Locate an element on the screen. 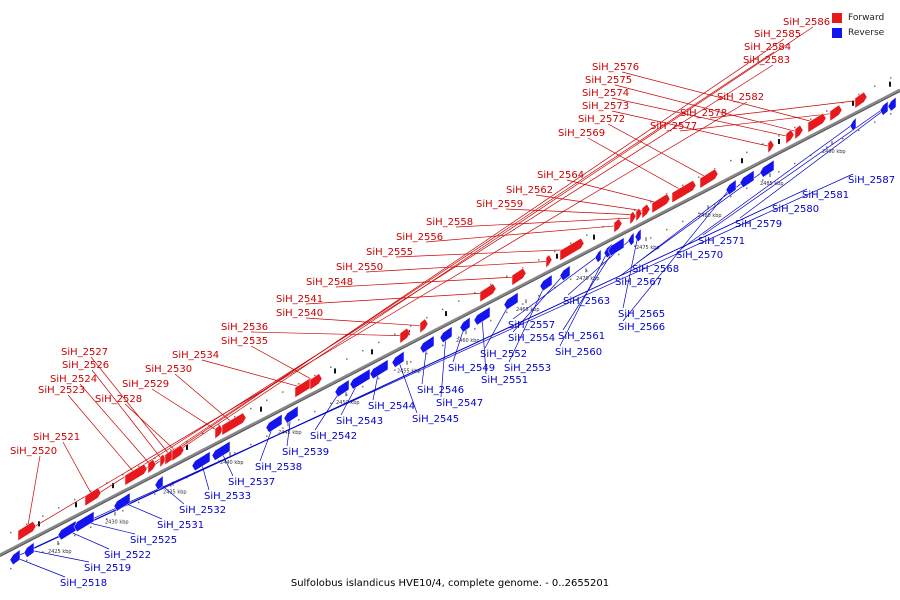  gene-label-reverse: SiH_2566 is located at coordinates (641, 327).